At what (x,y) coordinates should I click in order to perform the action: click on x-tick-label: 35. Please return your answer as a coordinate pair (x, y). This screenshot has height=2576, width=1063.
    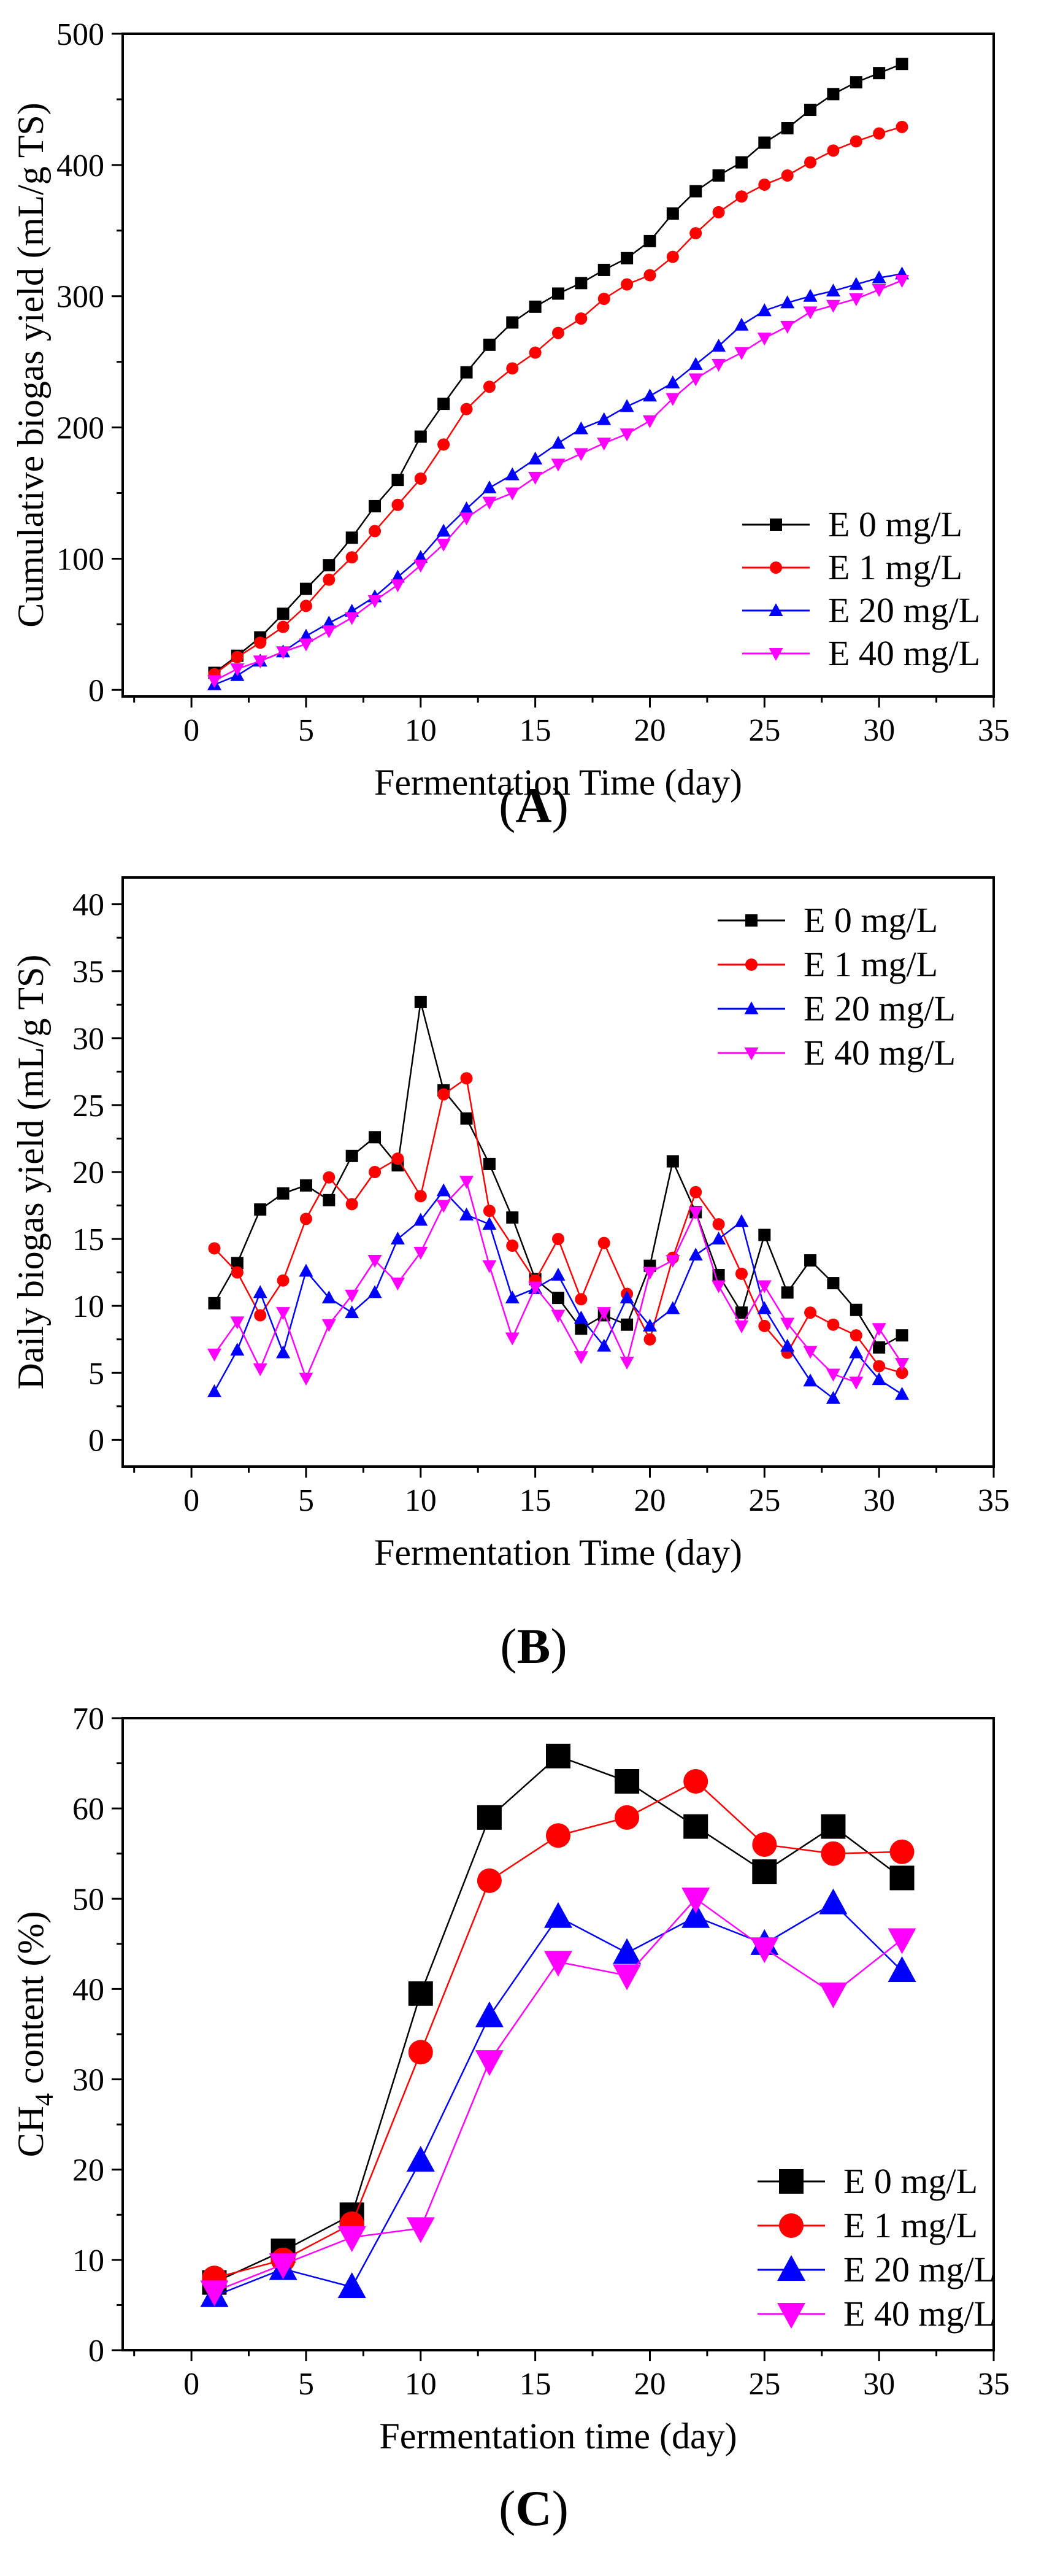
    Looking at the image, I should click on (994, 2384).